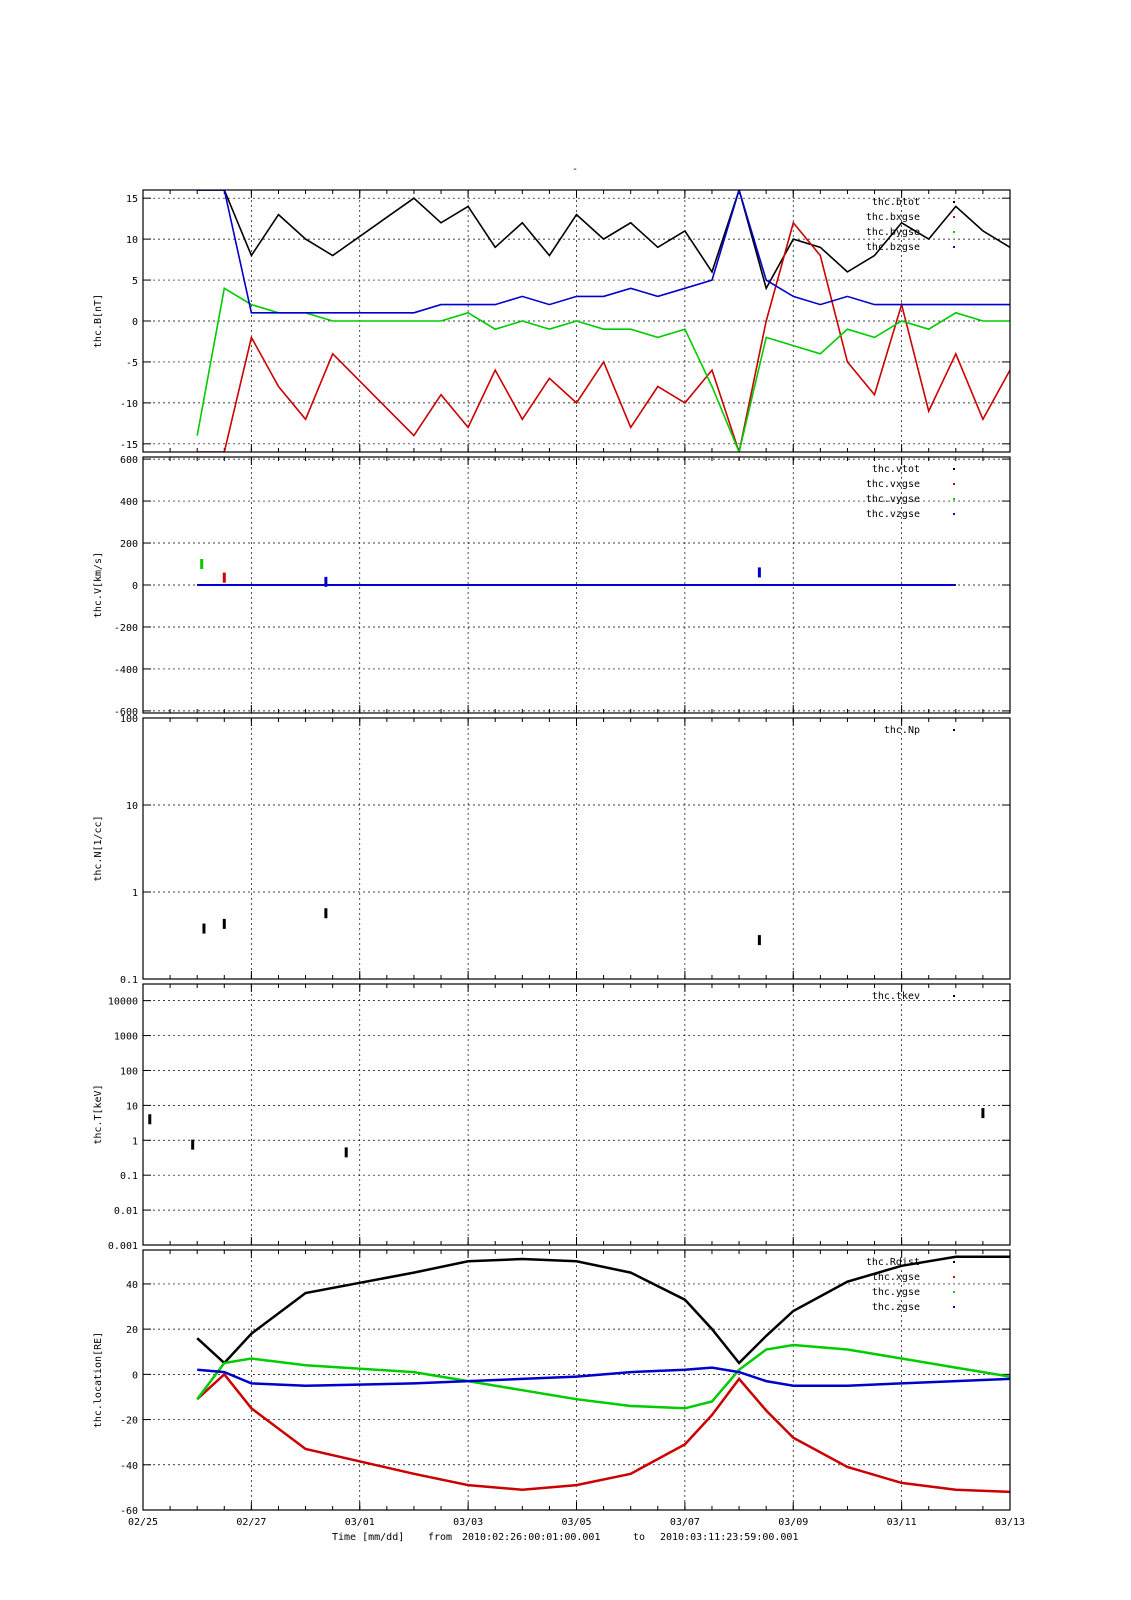 The height and width of the screenshot is (1600, 1131). Describe the element at coordinates (98, 1380) in the screenshot. I see `y-axis-label: thc.location[RE]` at that location.